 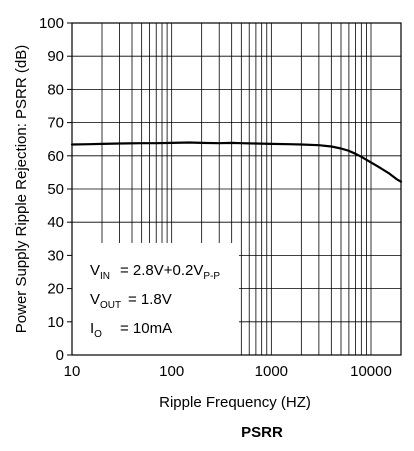 I want to click on vin-subscript: IN, so click(x=105, y=276).